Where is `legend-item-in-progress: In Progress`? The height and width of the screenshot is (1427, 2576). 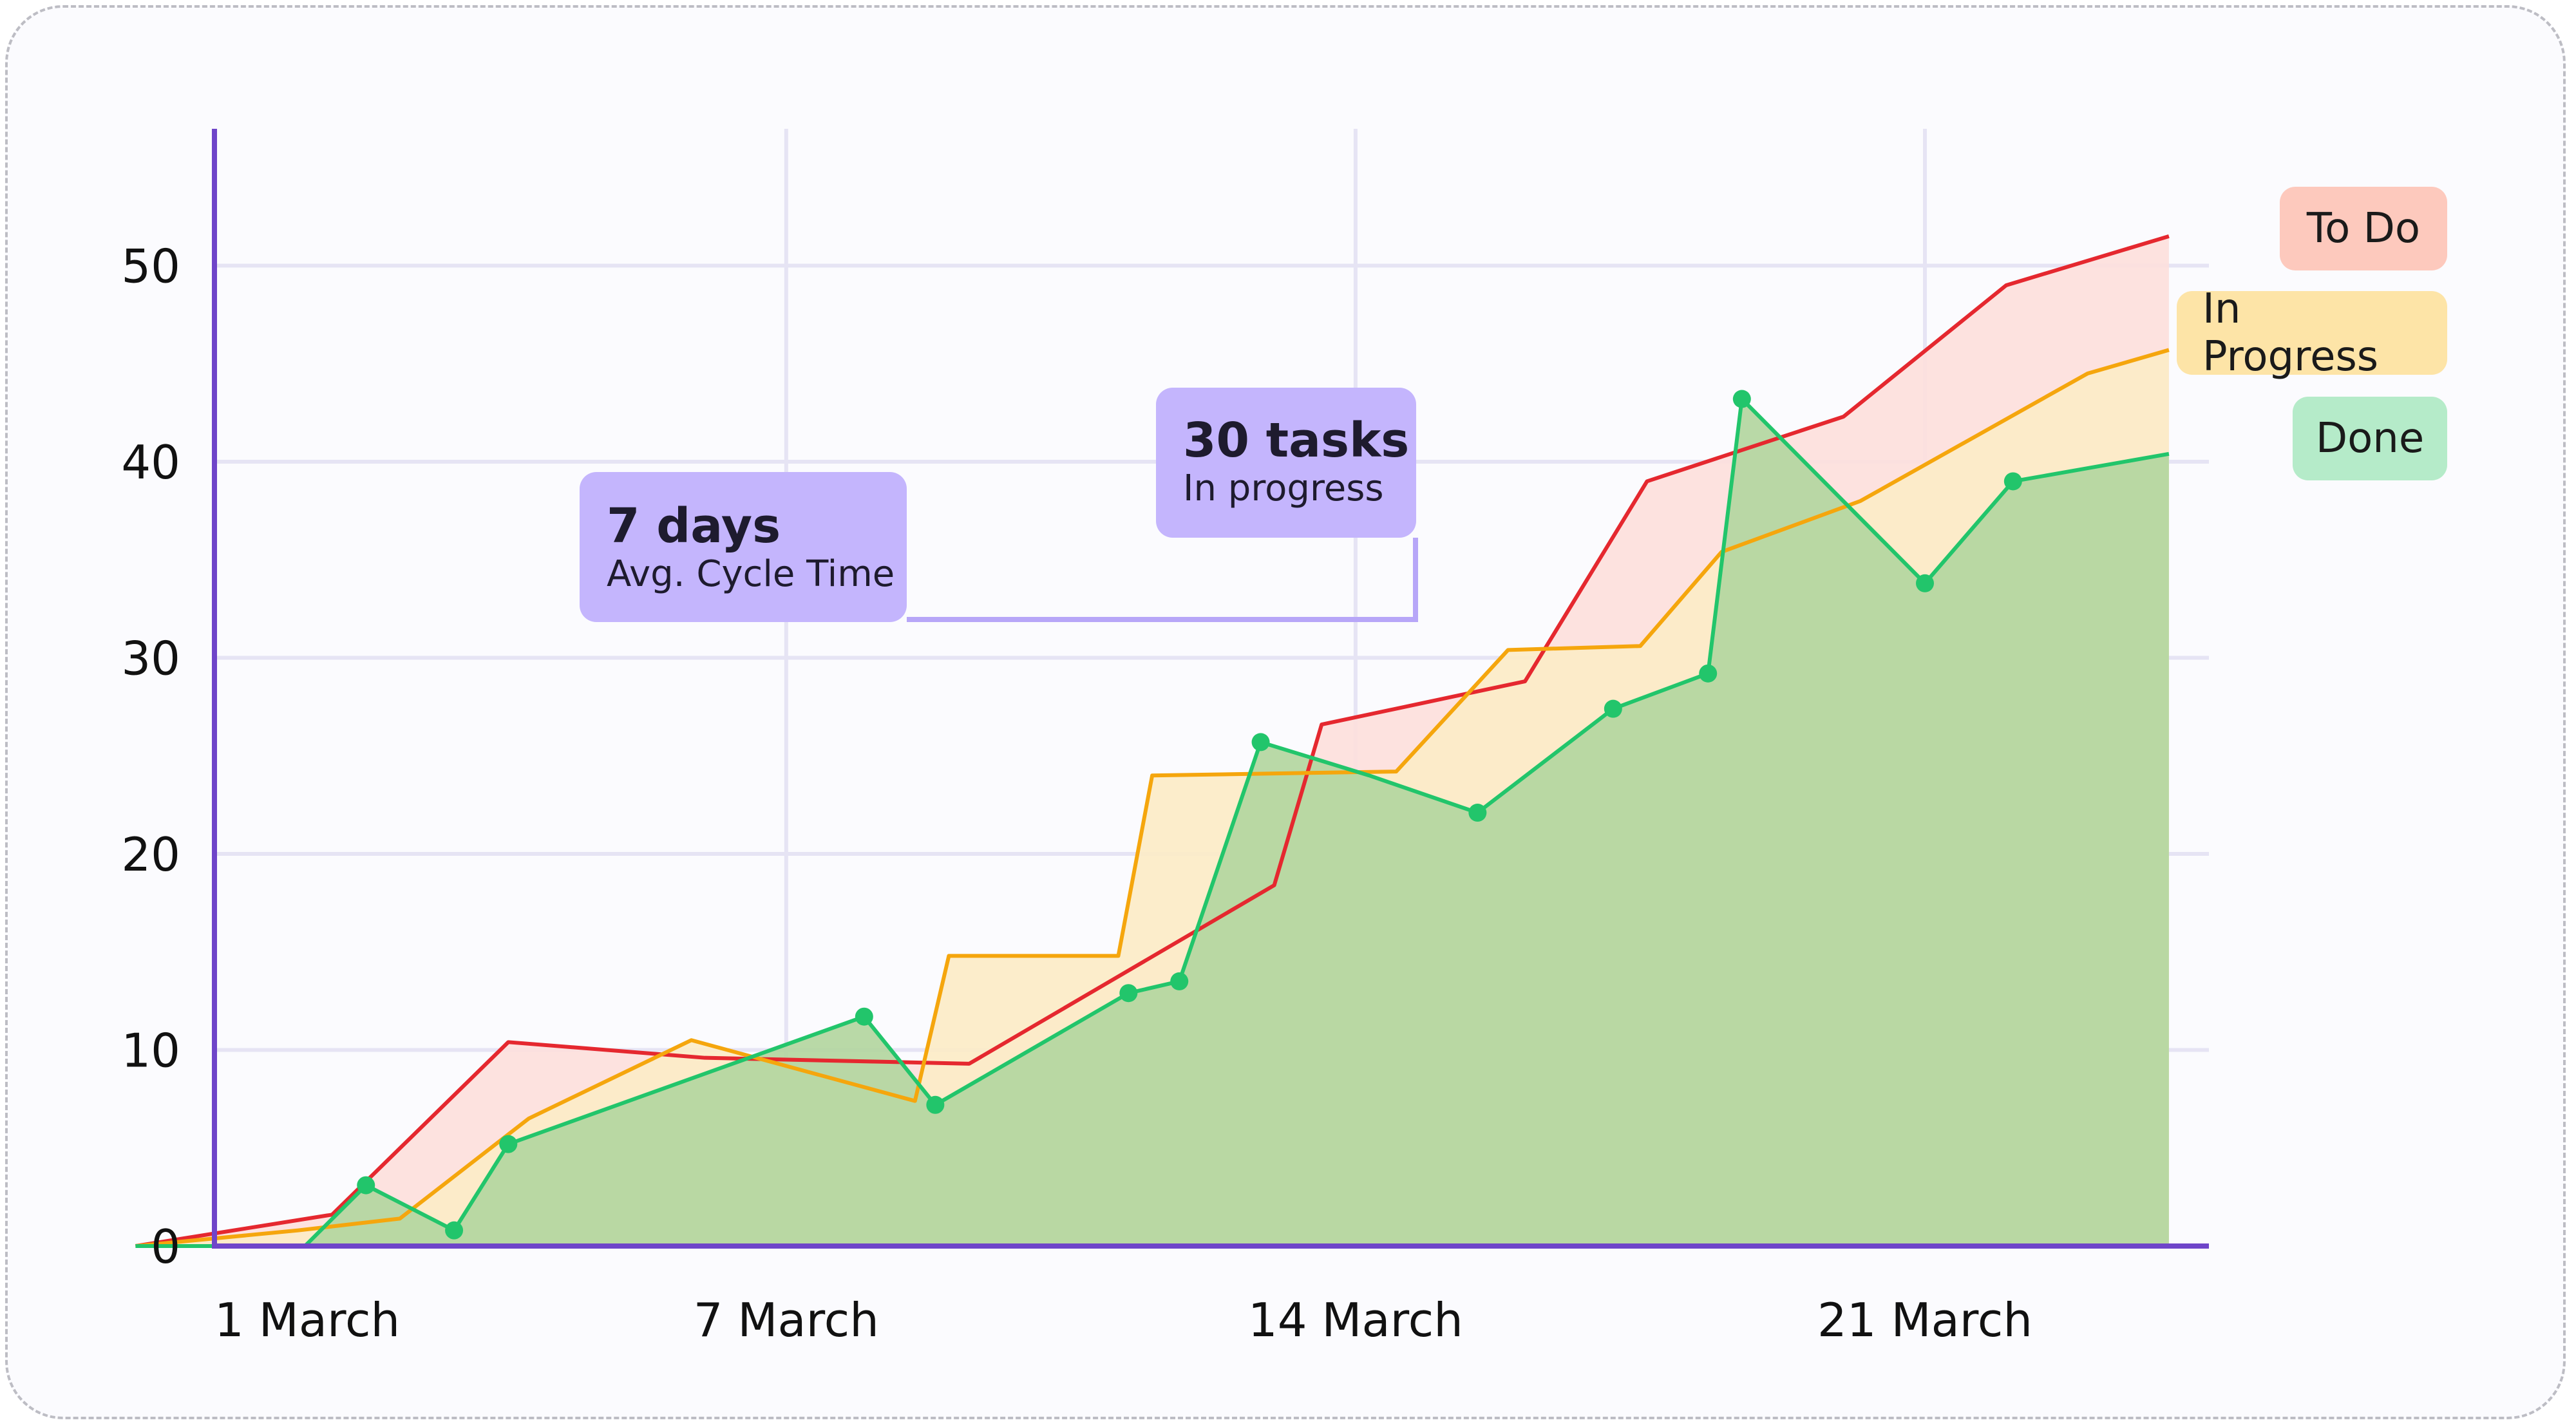
legend-item-in-progress: In Progress is located at coordinates (2312, 333).